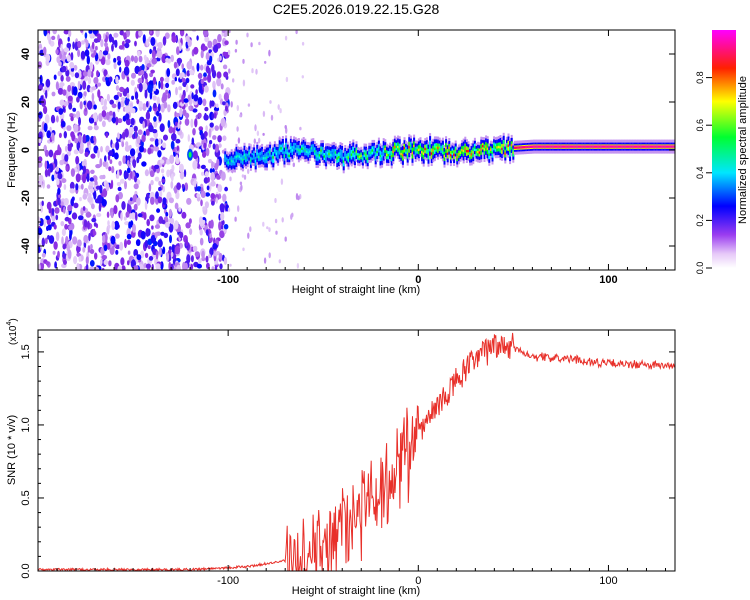 Image resolution: width=750 pixels, height=600 pixels. Describe the element at coordinates (703, 172) in the screenshot. I see `colorbar-ticks: 0.0 0.2 0.4 0.6 0.8` at that location.